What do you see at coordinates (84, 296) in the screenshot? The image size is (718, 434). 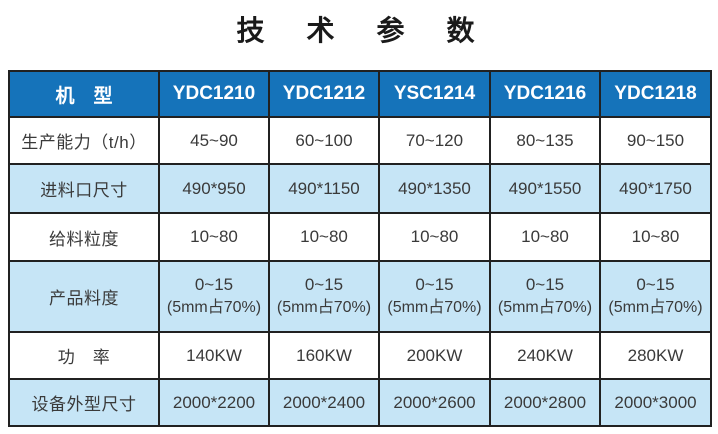 I see `row-label: 产品料度` at bounding box center [84, 296].